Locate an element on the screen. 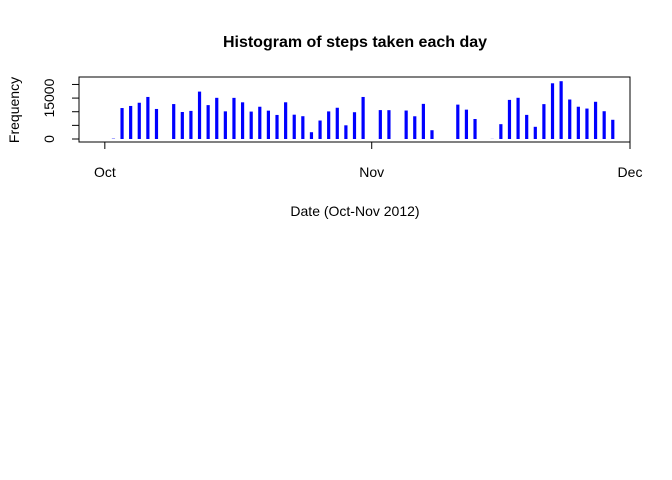 The width and height of the screenshot is (672, 480). y-tick-label: 15000 is located at coordinates (49, 97).